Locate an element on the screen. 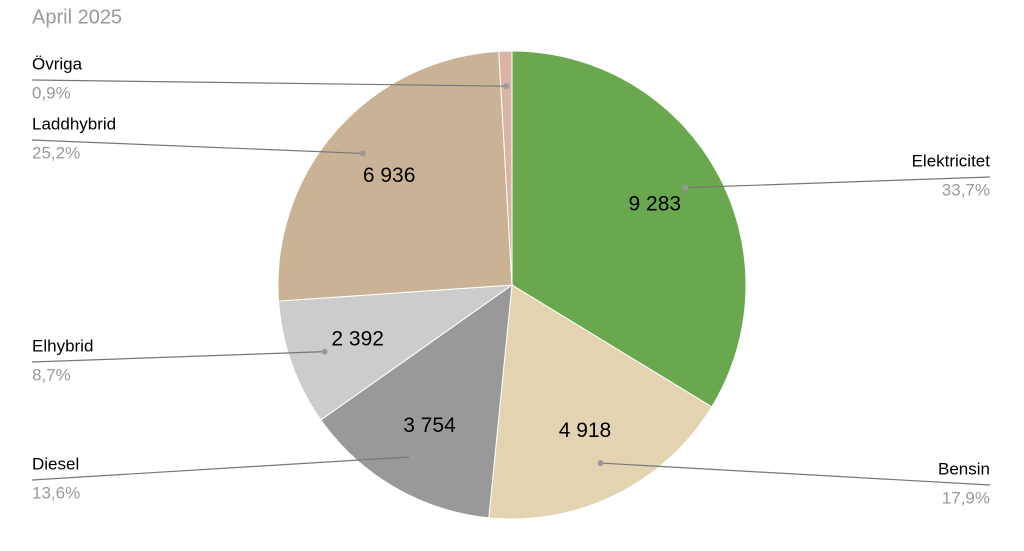  category-label: Elhybrid is located at coordinates (62, 345).